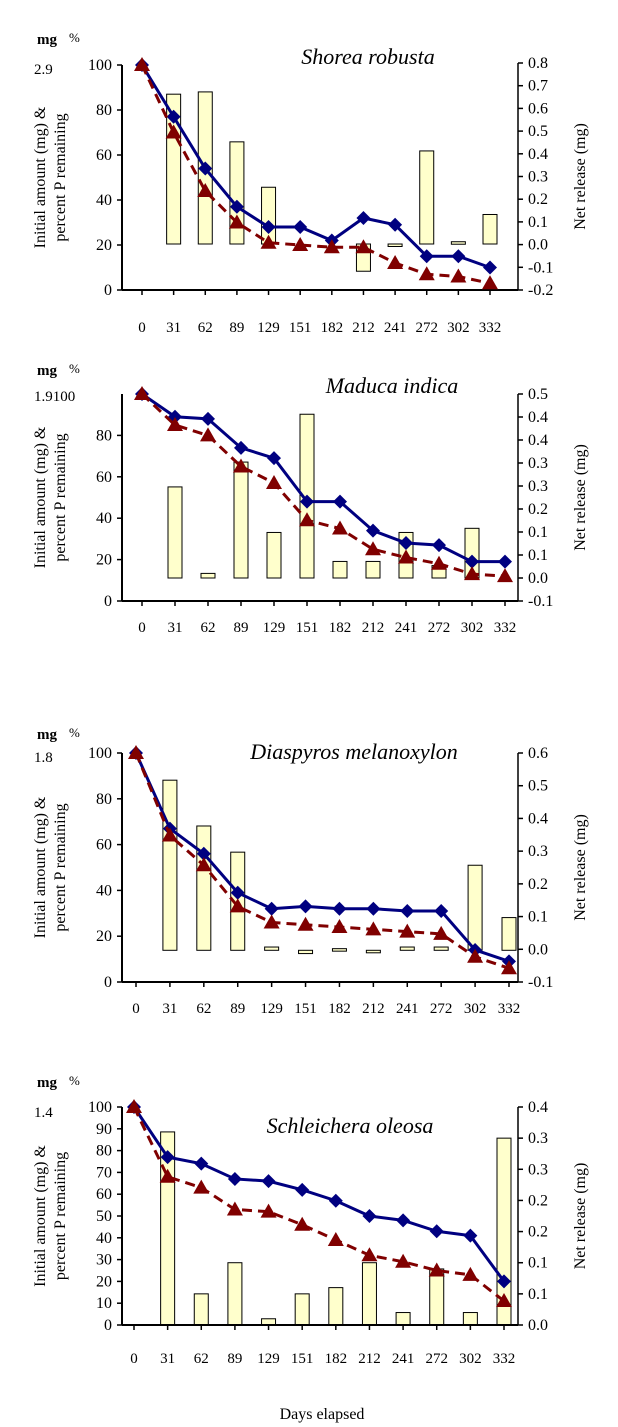 The image size is (618, 1427). I want to click on left-tick-label: 10, so click(104, 1303).